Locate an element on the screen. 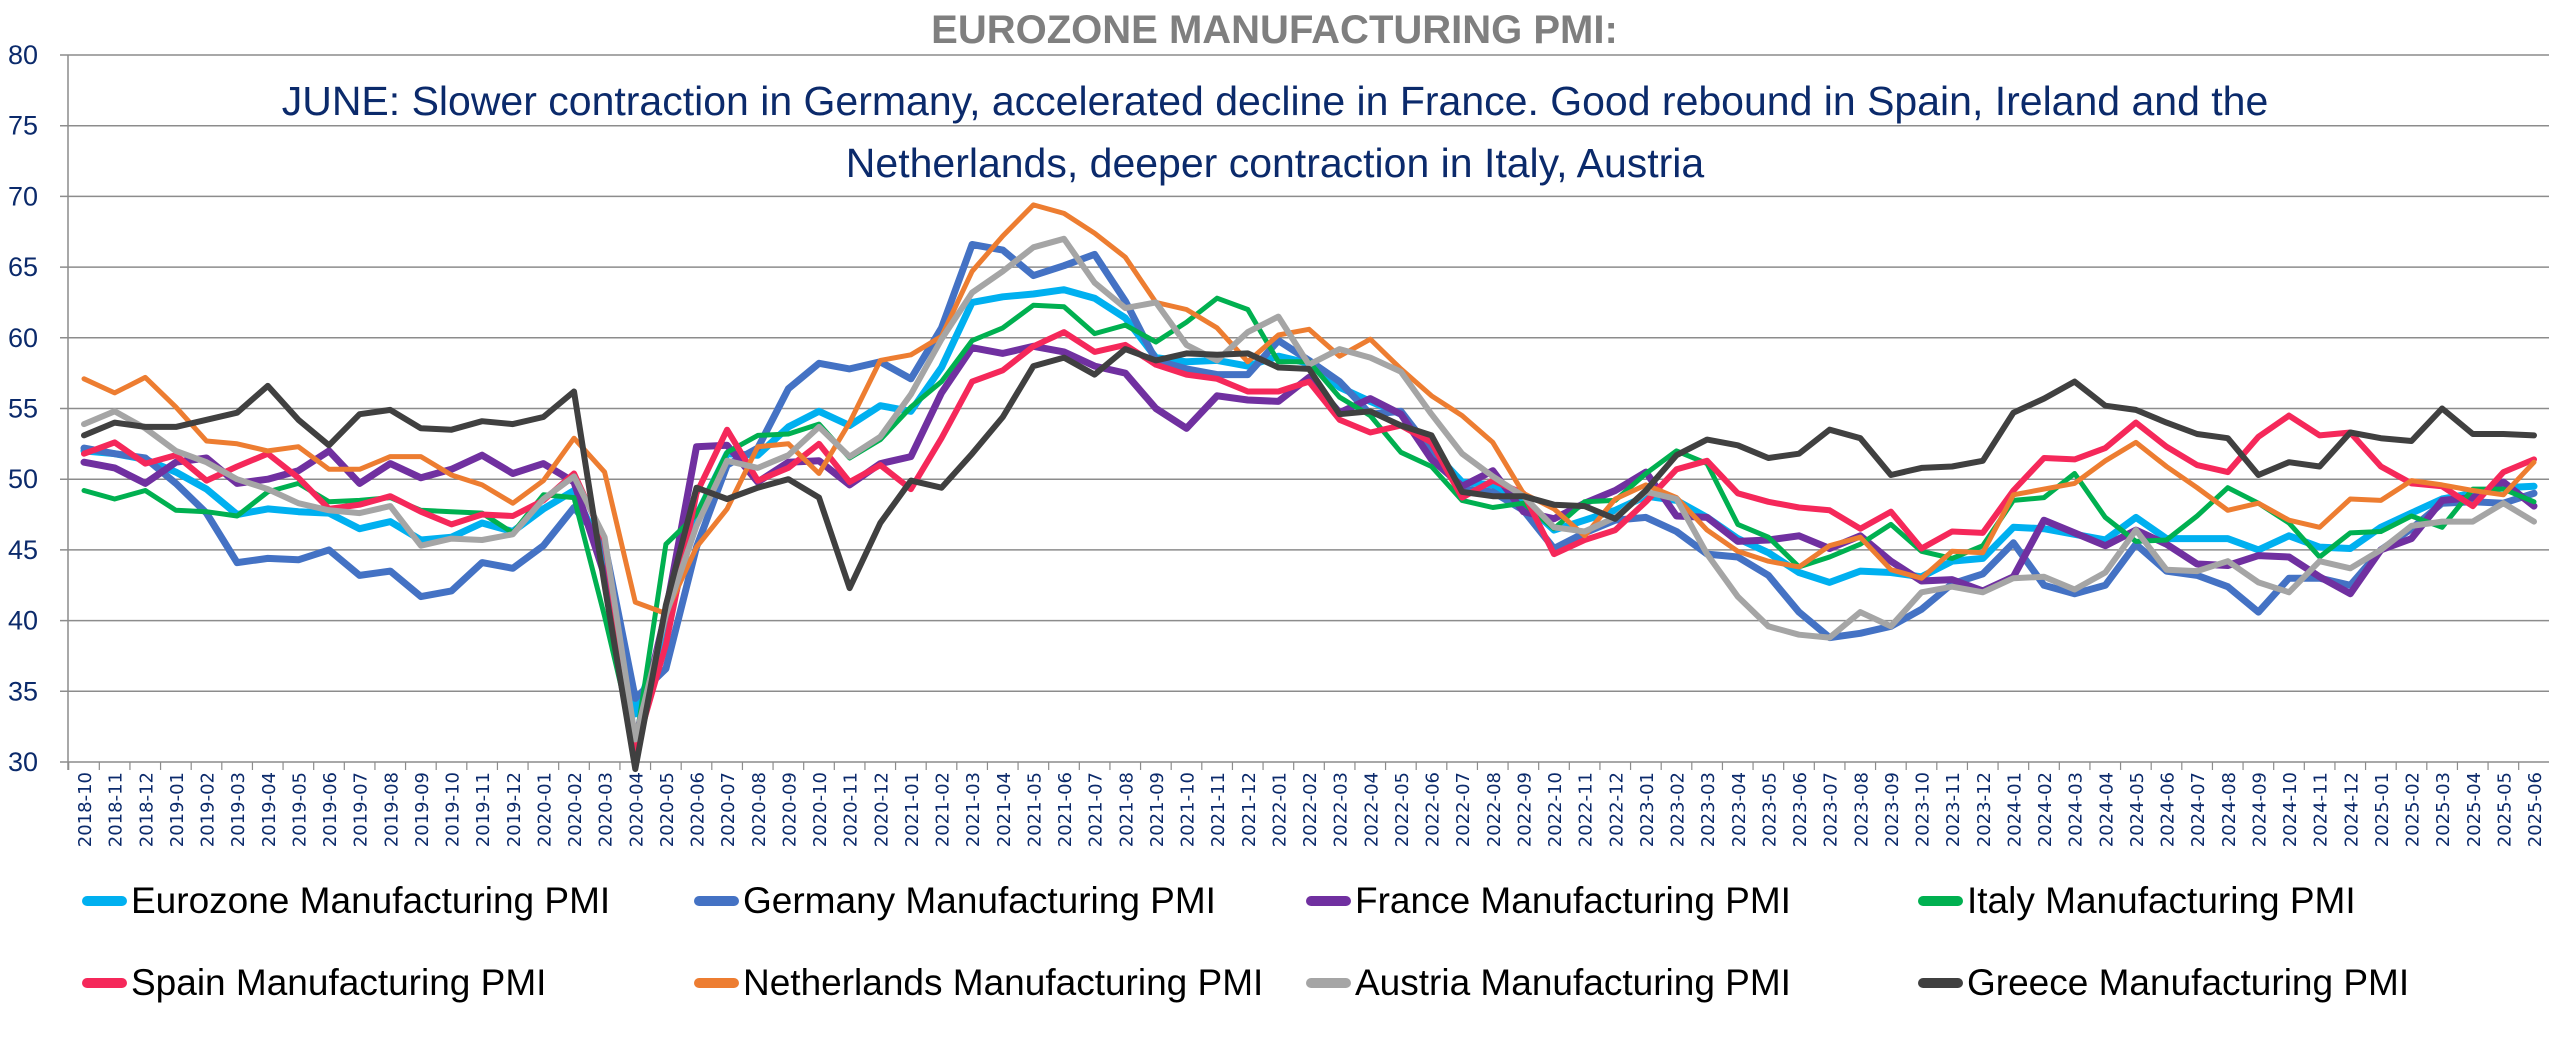 The image size is (2549, 1056). x-tick-label: 2019-08 is located at coordinates (391, 809).